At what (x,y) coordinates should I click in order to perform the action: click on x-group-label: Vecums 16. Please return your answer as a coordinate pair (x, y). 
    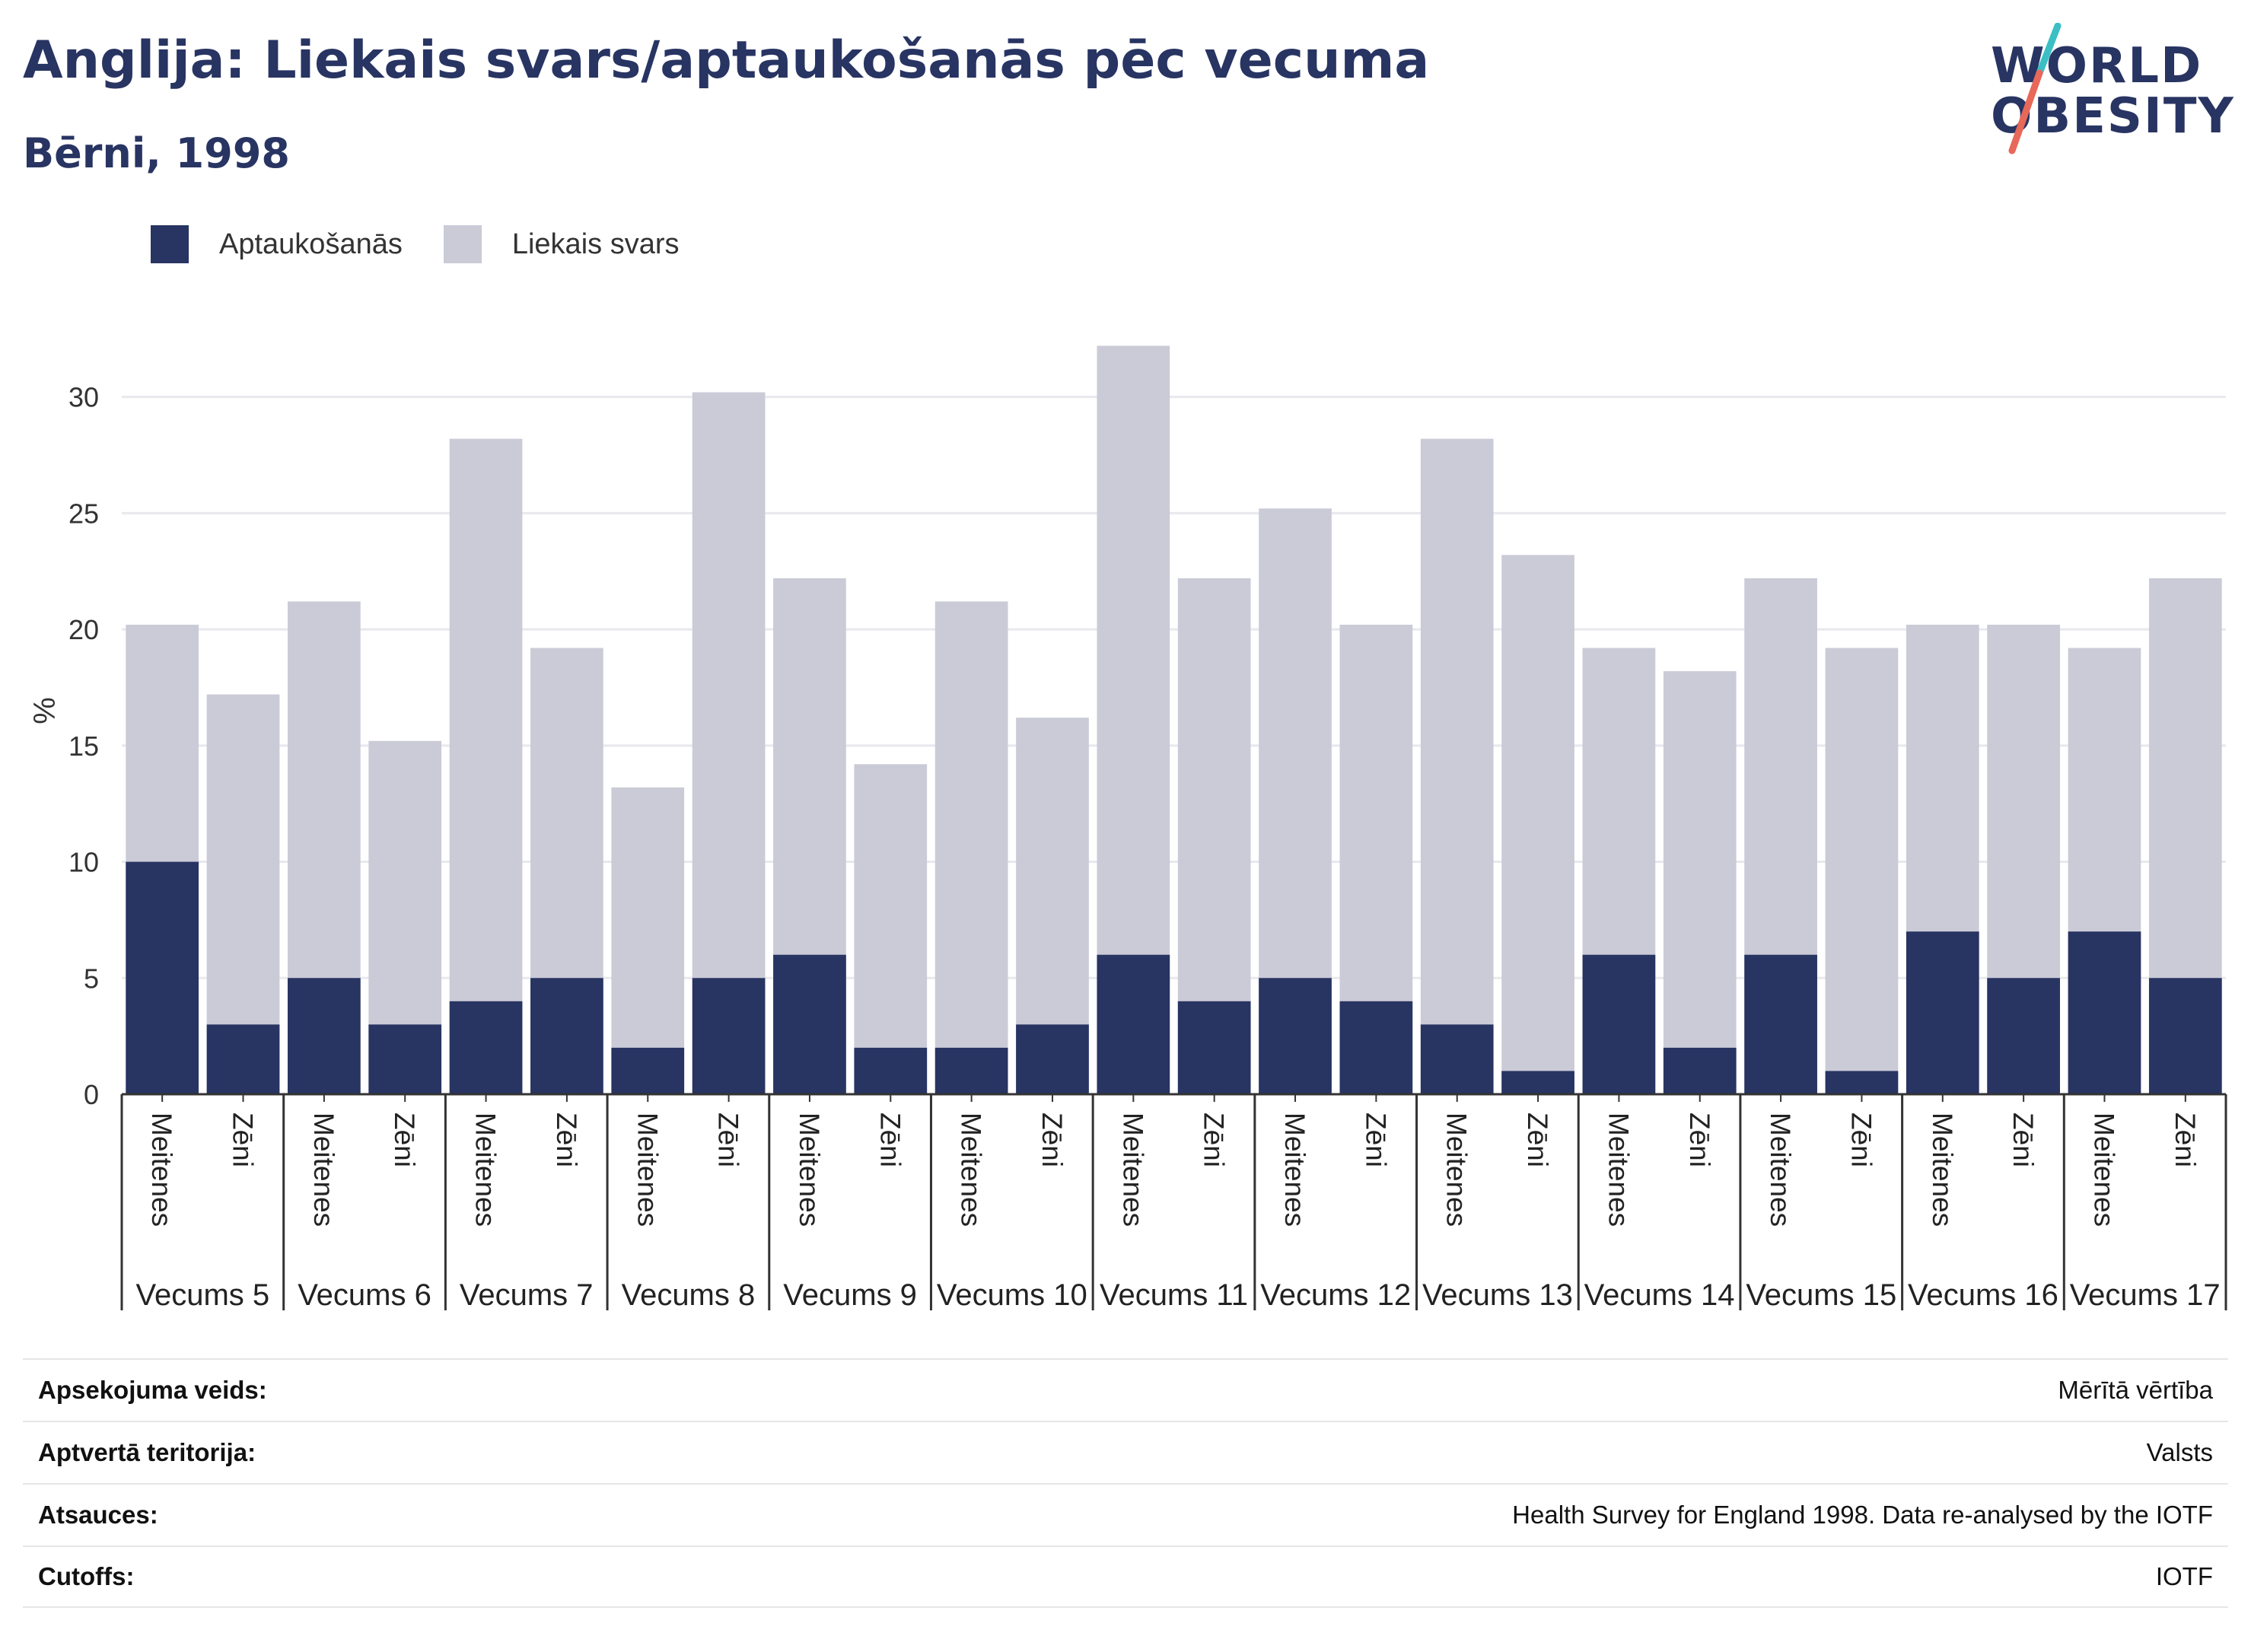
    Looking at the image, I should click on (1983, 1295).